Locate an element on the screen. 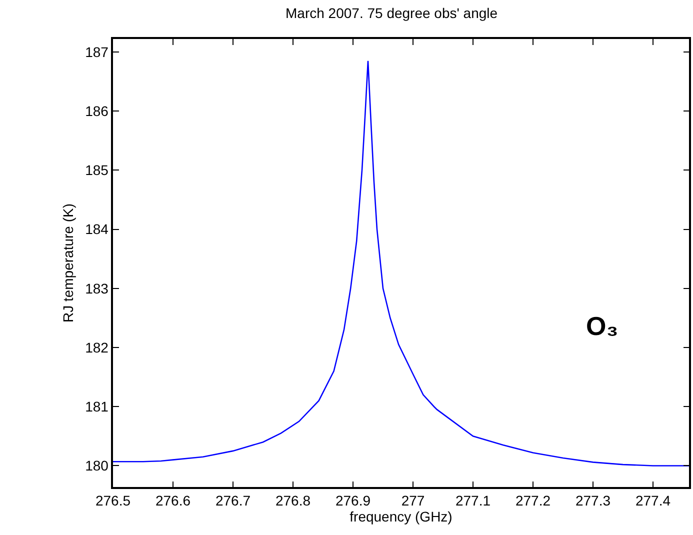 The width and height of the screenshot is (693, 535). chart-title: March 2007. 75 degree obs' angle is located at coordinates (392, 12).